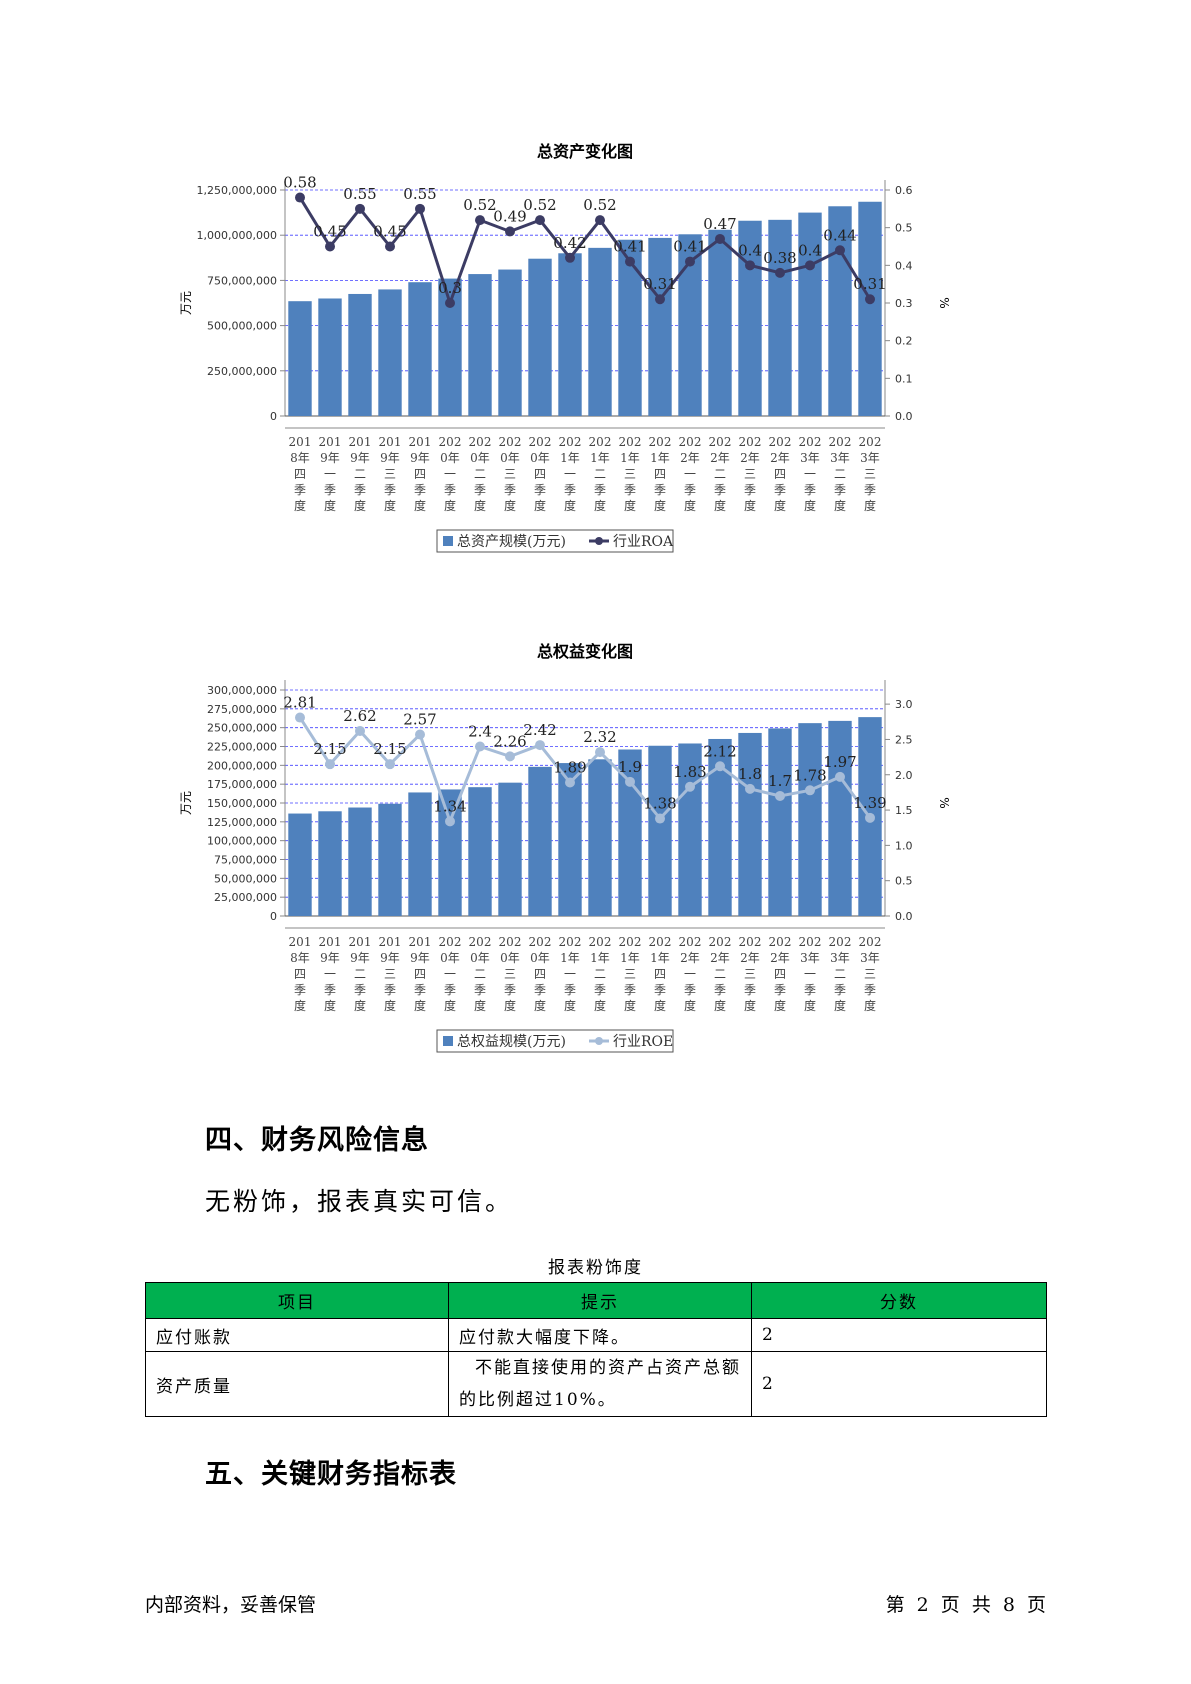 This screenshot has height=1684, width=1191. I want to click on section-four-heading: 四、财务风险信息, so click(317, 1140).